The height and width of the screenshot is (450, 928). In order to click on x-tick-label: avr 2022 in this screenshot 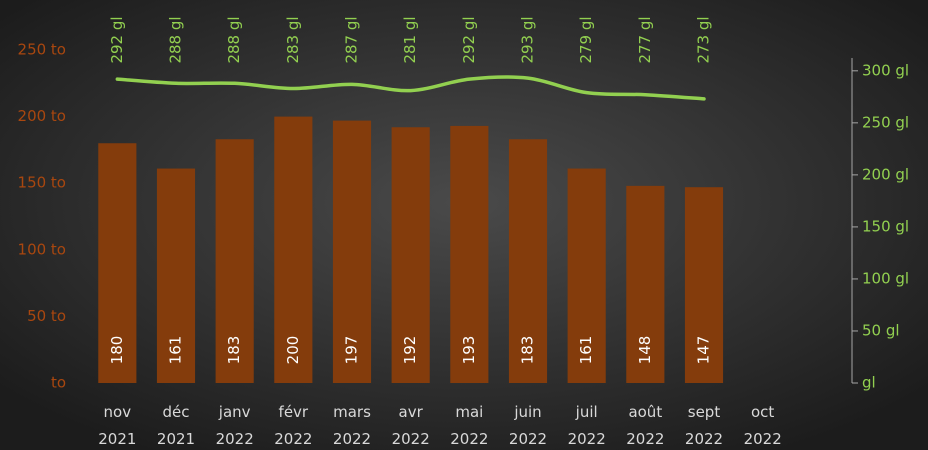, I will do `click(411, 425)`.